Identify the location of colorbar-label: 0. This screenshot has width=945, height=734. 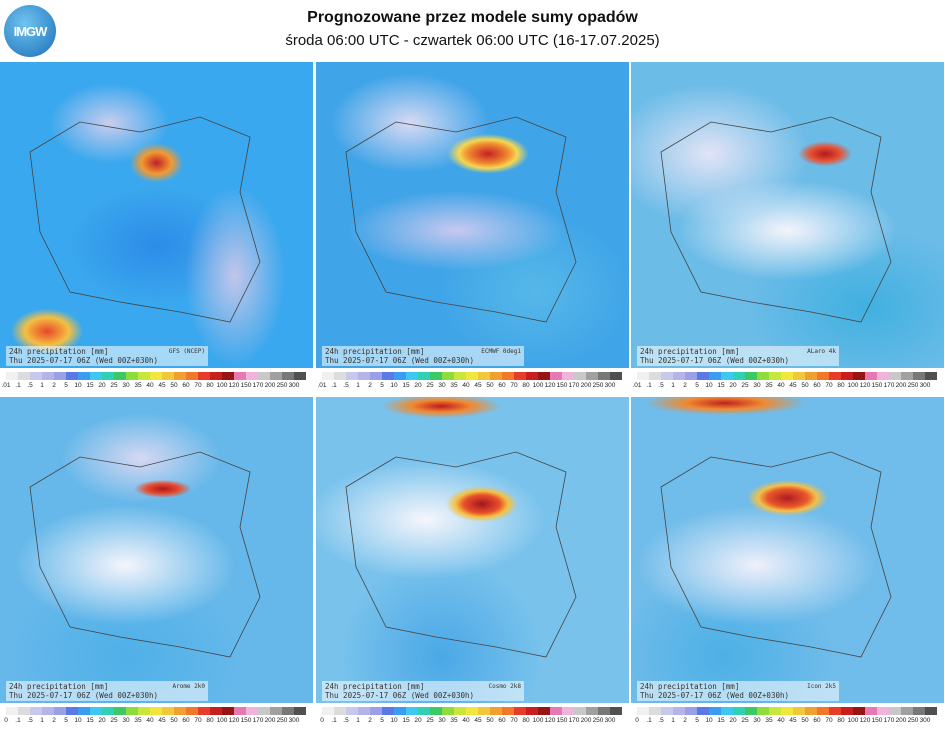
(322, 720).